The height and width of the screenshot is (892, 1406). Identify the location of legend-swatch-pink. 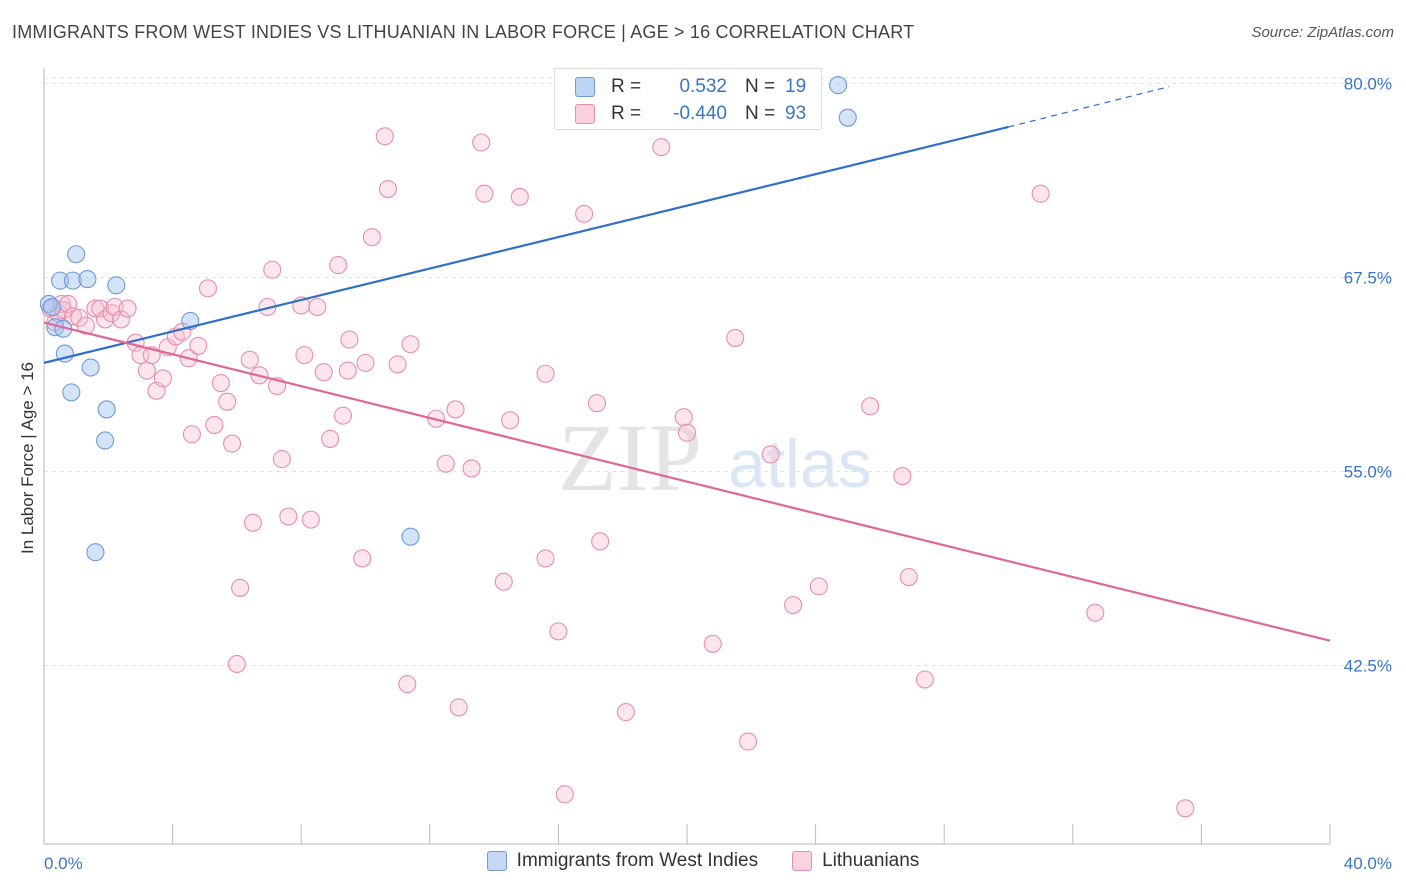
(802, 861).